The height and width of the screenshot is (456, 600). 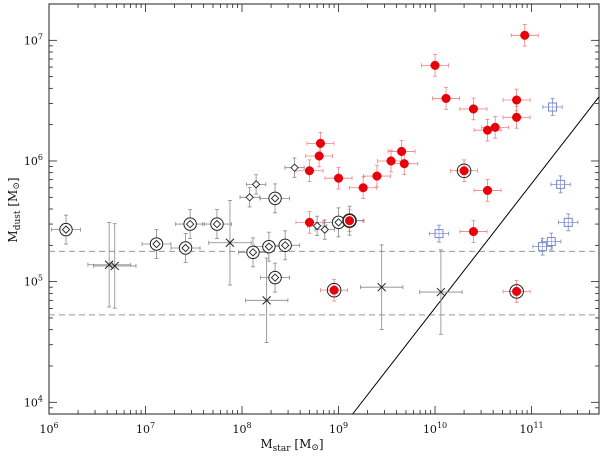 What do you see at coordinates (241, 428) in the screenshot?
I see `x-tick-label: 10⁸` at bounding box center [241, 428].